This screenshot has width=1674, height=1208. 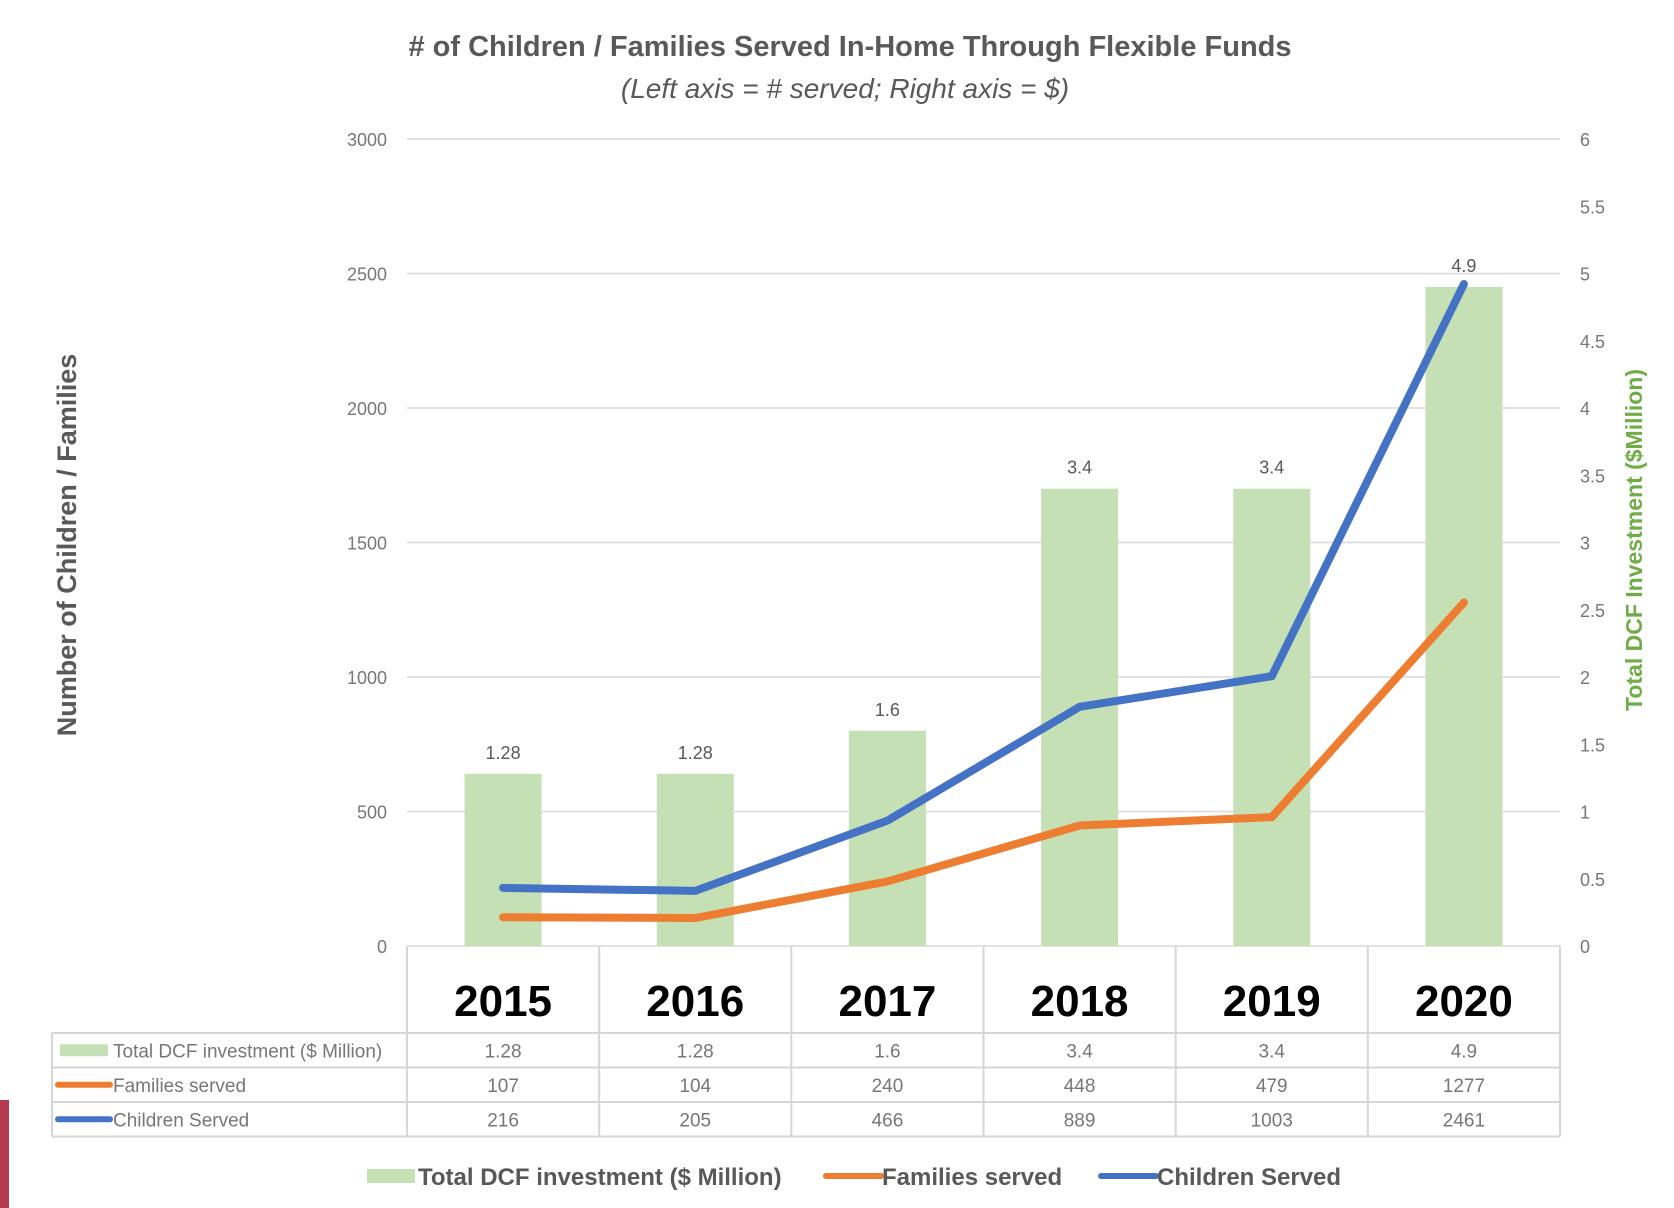 What do you see at coordinates (179, 1086) in the screenshot?
I see `table-row-label: Families served` at bounding box center [179, 1086].